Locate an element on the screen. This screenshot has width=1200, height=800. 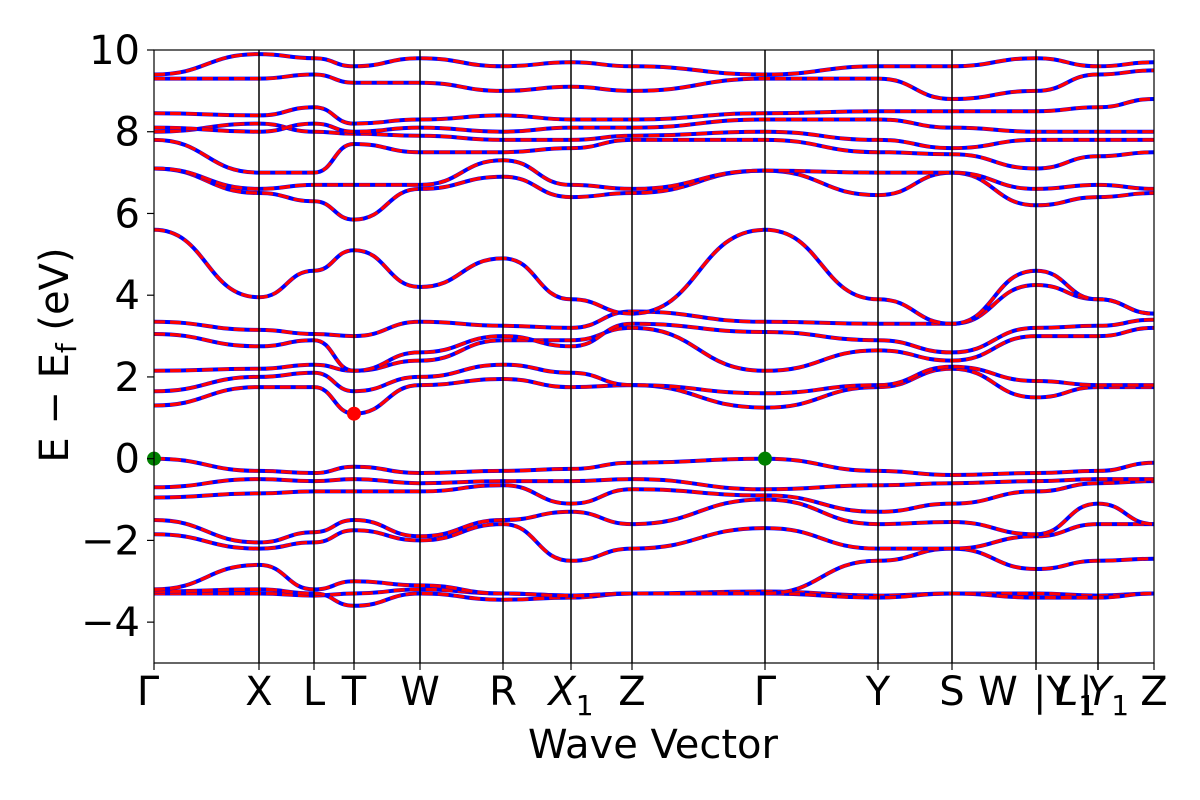
x-tick-label-4: W is located at coordinates (420, 692).